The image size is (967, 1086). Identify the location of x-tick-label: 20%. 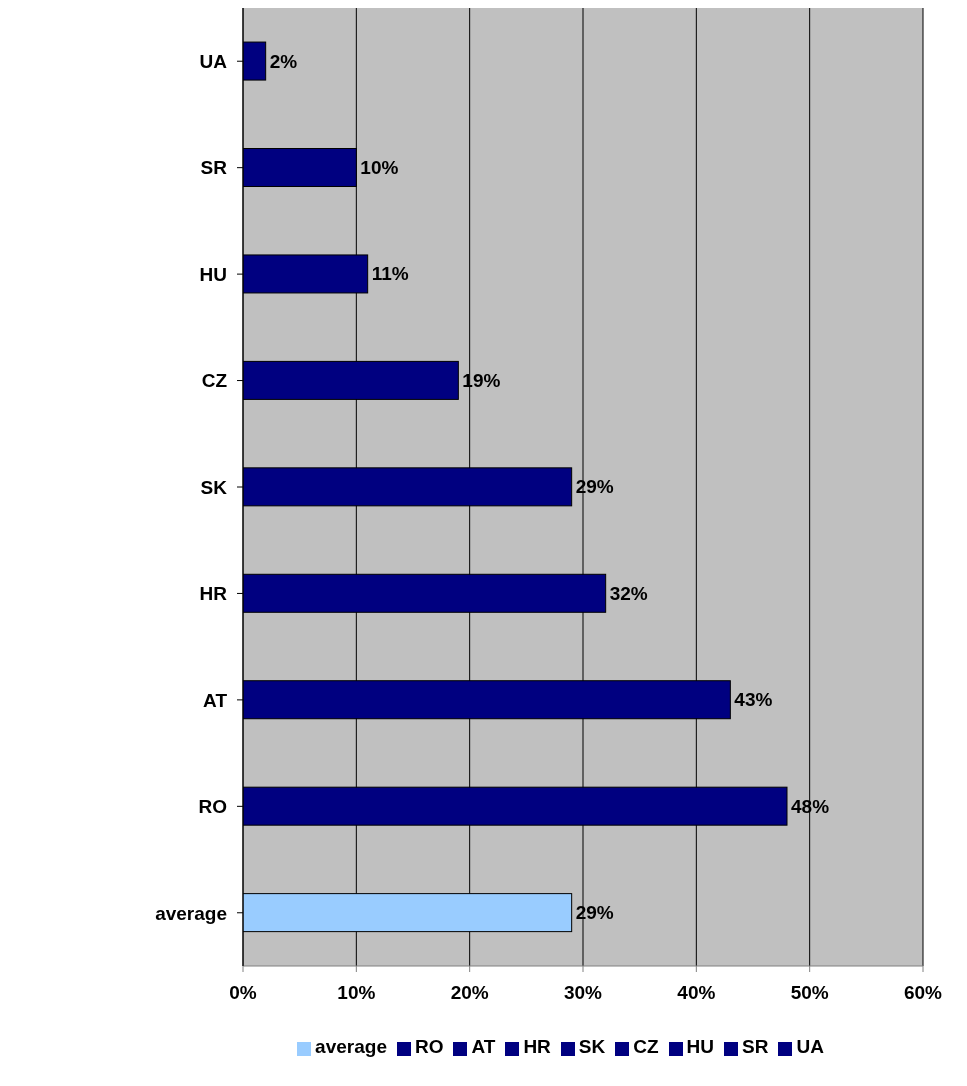
(469, 993).